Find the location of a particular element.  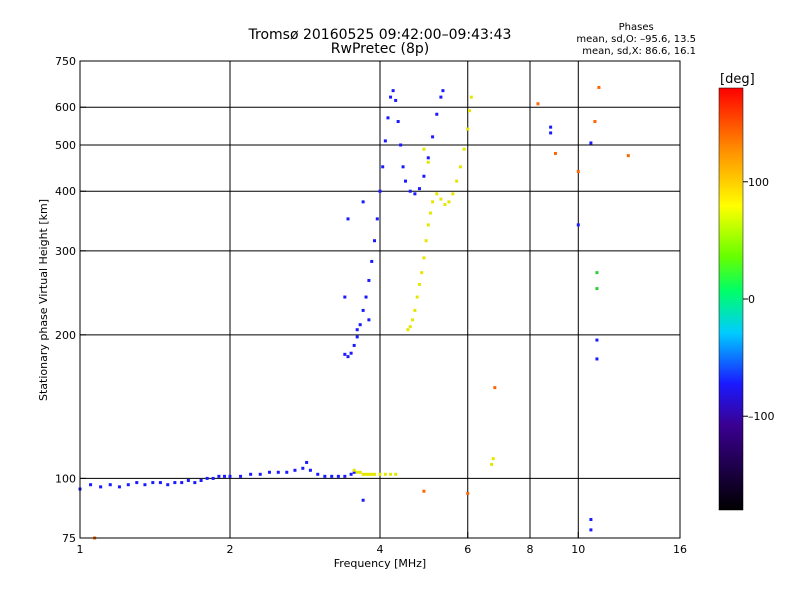

phases-heading: Phases is located at coordinates (636, 27).